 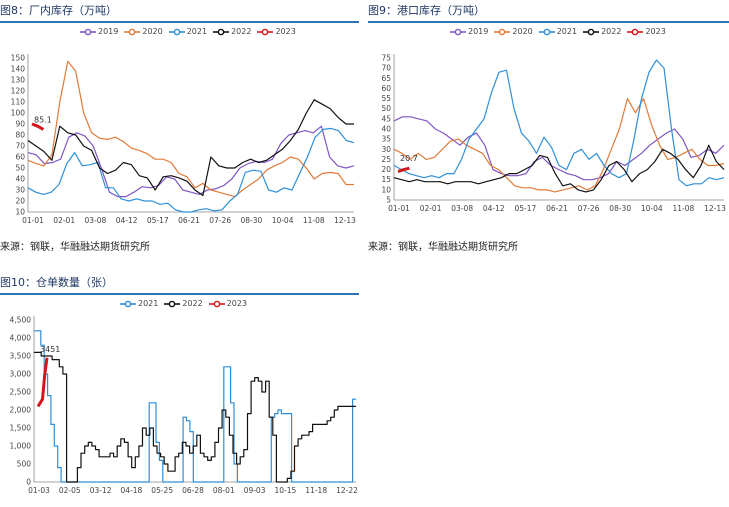 What do you see at coordinates (18, 69) in the screenshot?
I see `y-tick-label: 140` at bounding box center [18, 69].